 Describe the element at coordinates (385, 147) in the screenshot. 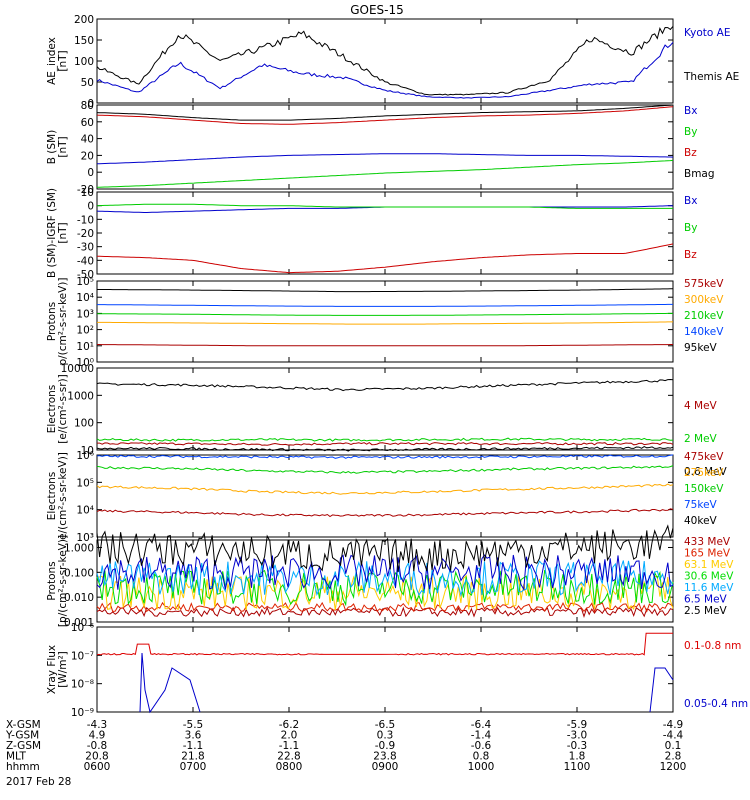

I see `panel-frame` at that location.